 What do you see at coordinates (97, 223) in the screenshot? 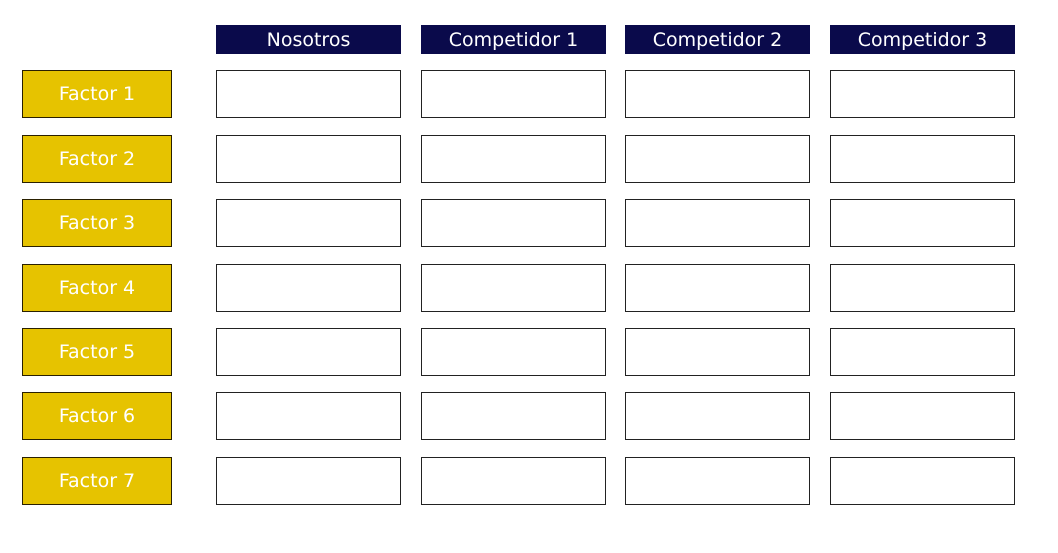
I see `factor-label: Factor 3` at bounding box center [97, 223].